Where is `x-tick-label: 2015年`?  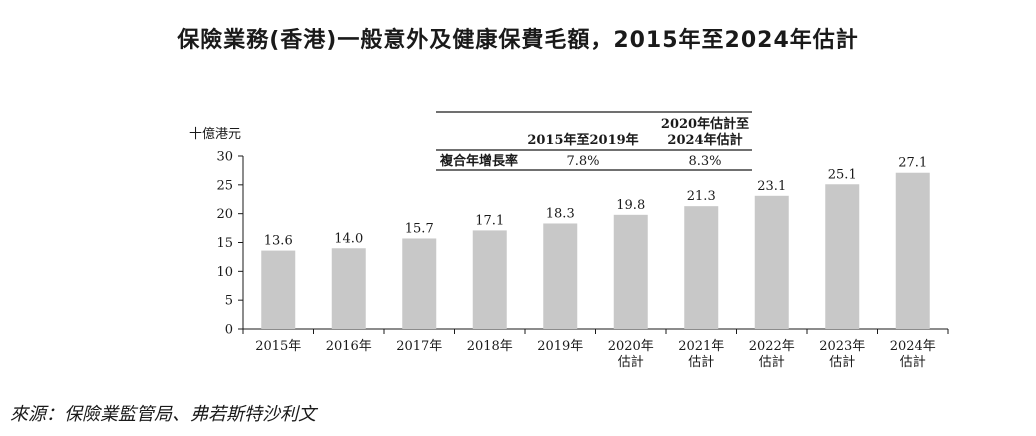 x-tick-label: 2015年 is located at coordinates (278, 346).